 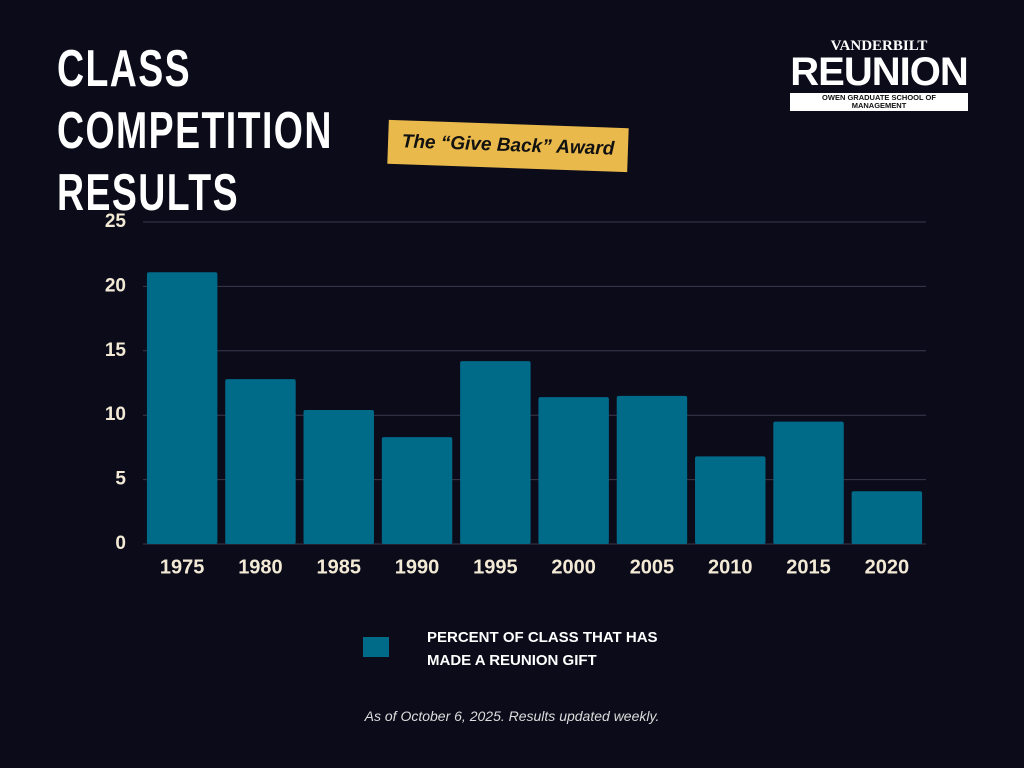 What do you see at coordinates (339, 567) in the screenshot?
I see `x-tick-label: 1985` at bounding box center [339, 567].